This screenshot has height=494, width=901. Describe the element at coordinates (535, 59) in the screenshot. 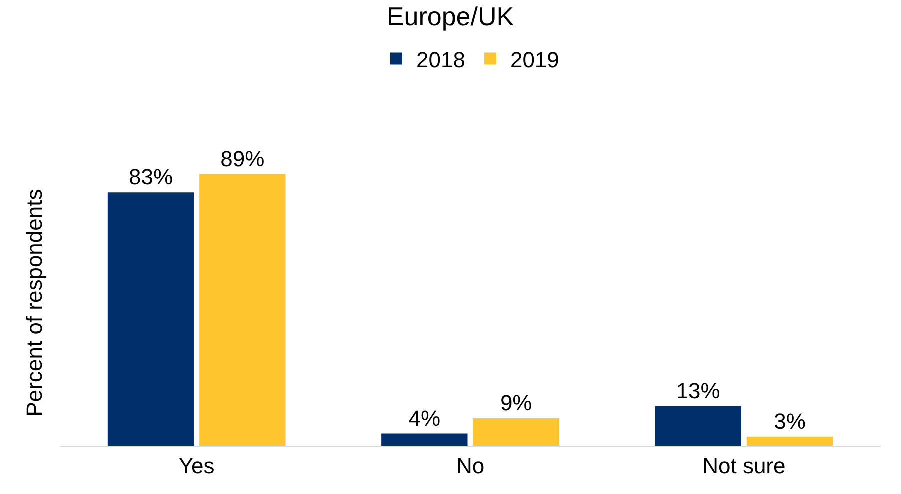

I see `legend-label: 2019` at that location.